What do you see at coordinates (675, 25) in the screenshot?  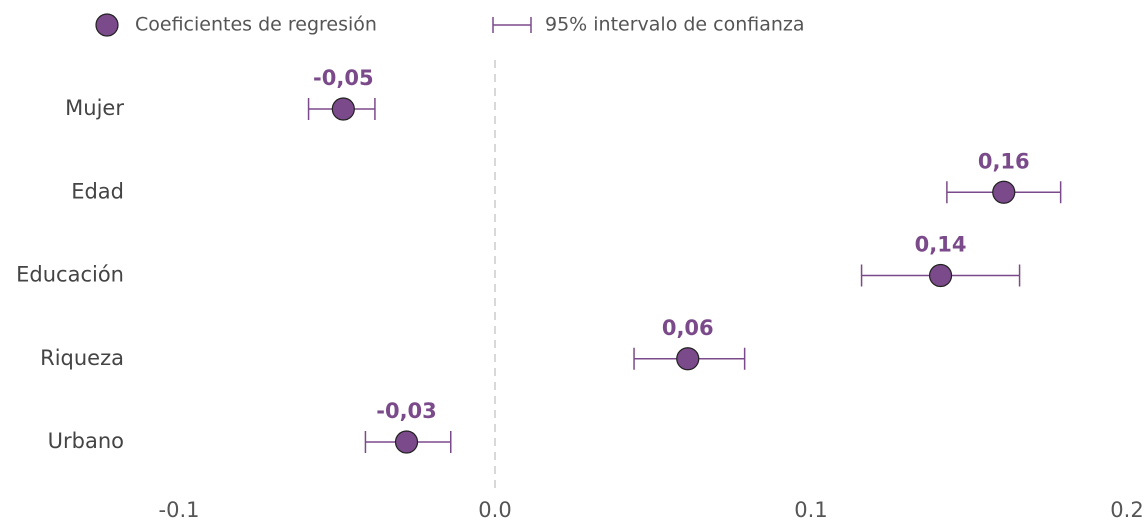 I see `legend-interval-label: 95% intervalo de confianza` at bounding box center [675, 25].